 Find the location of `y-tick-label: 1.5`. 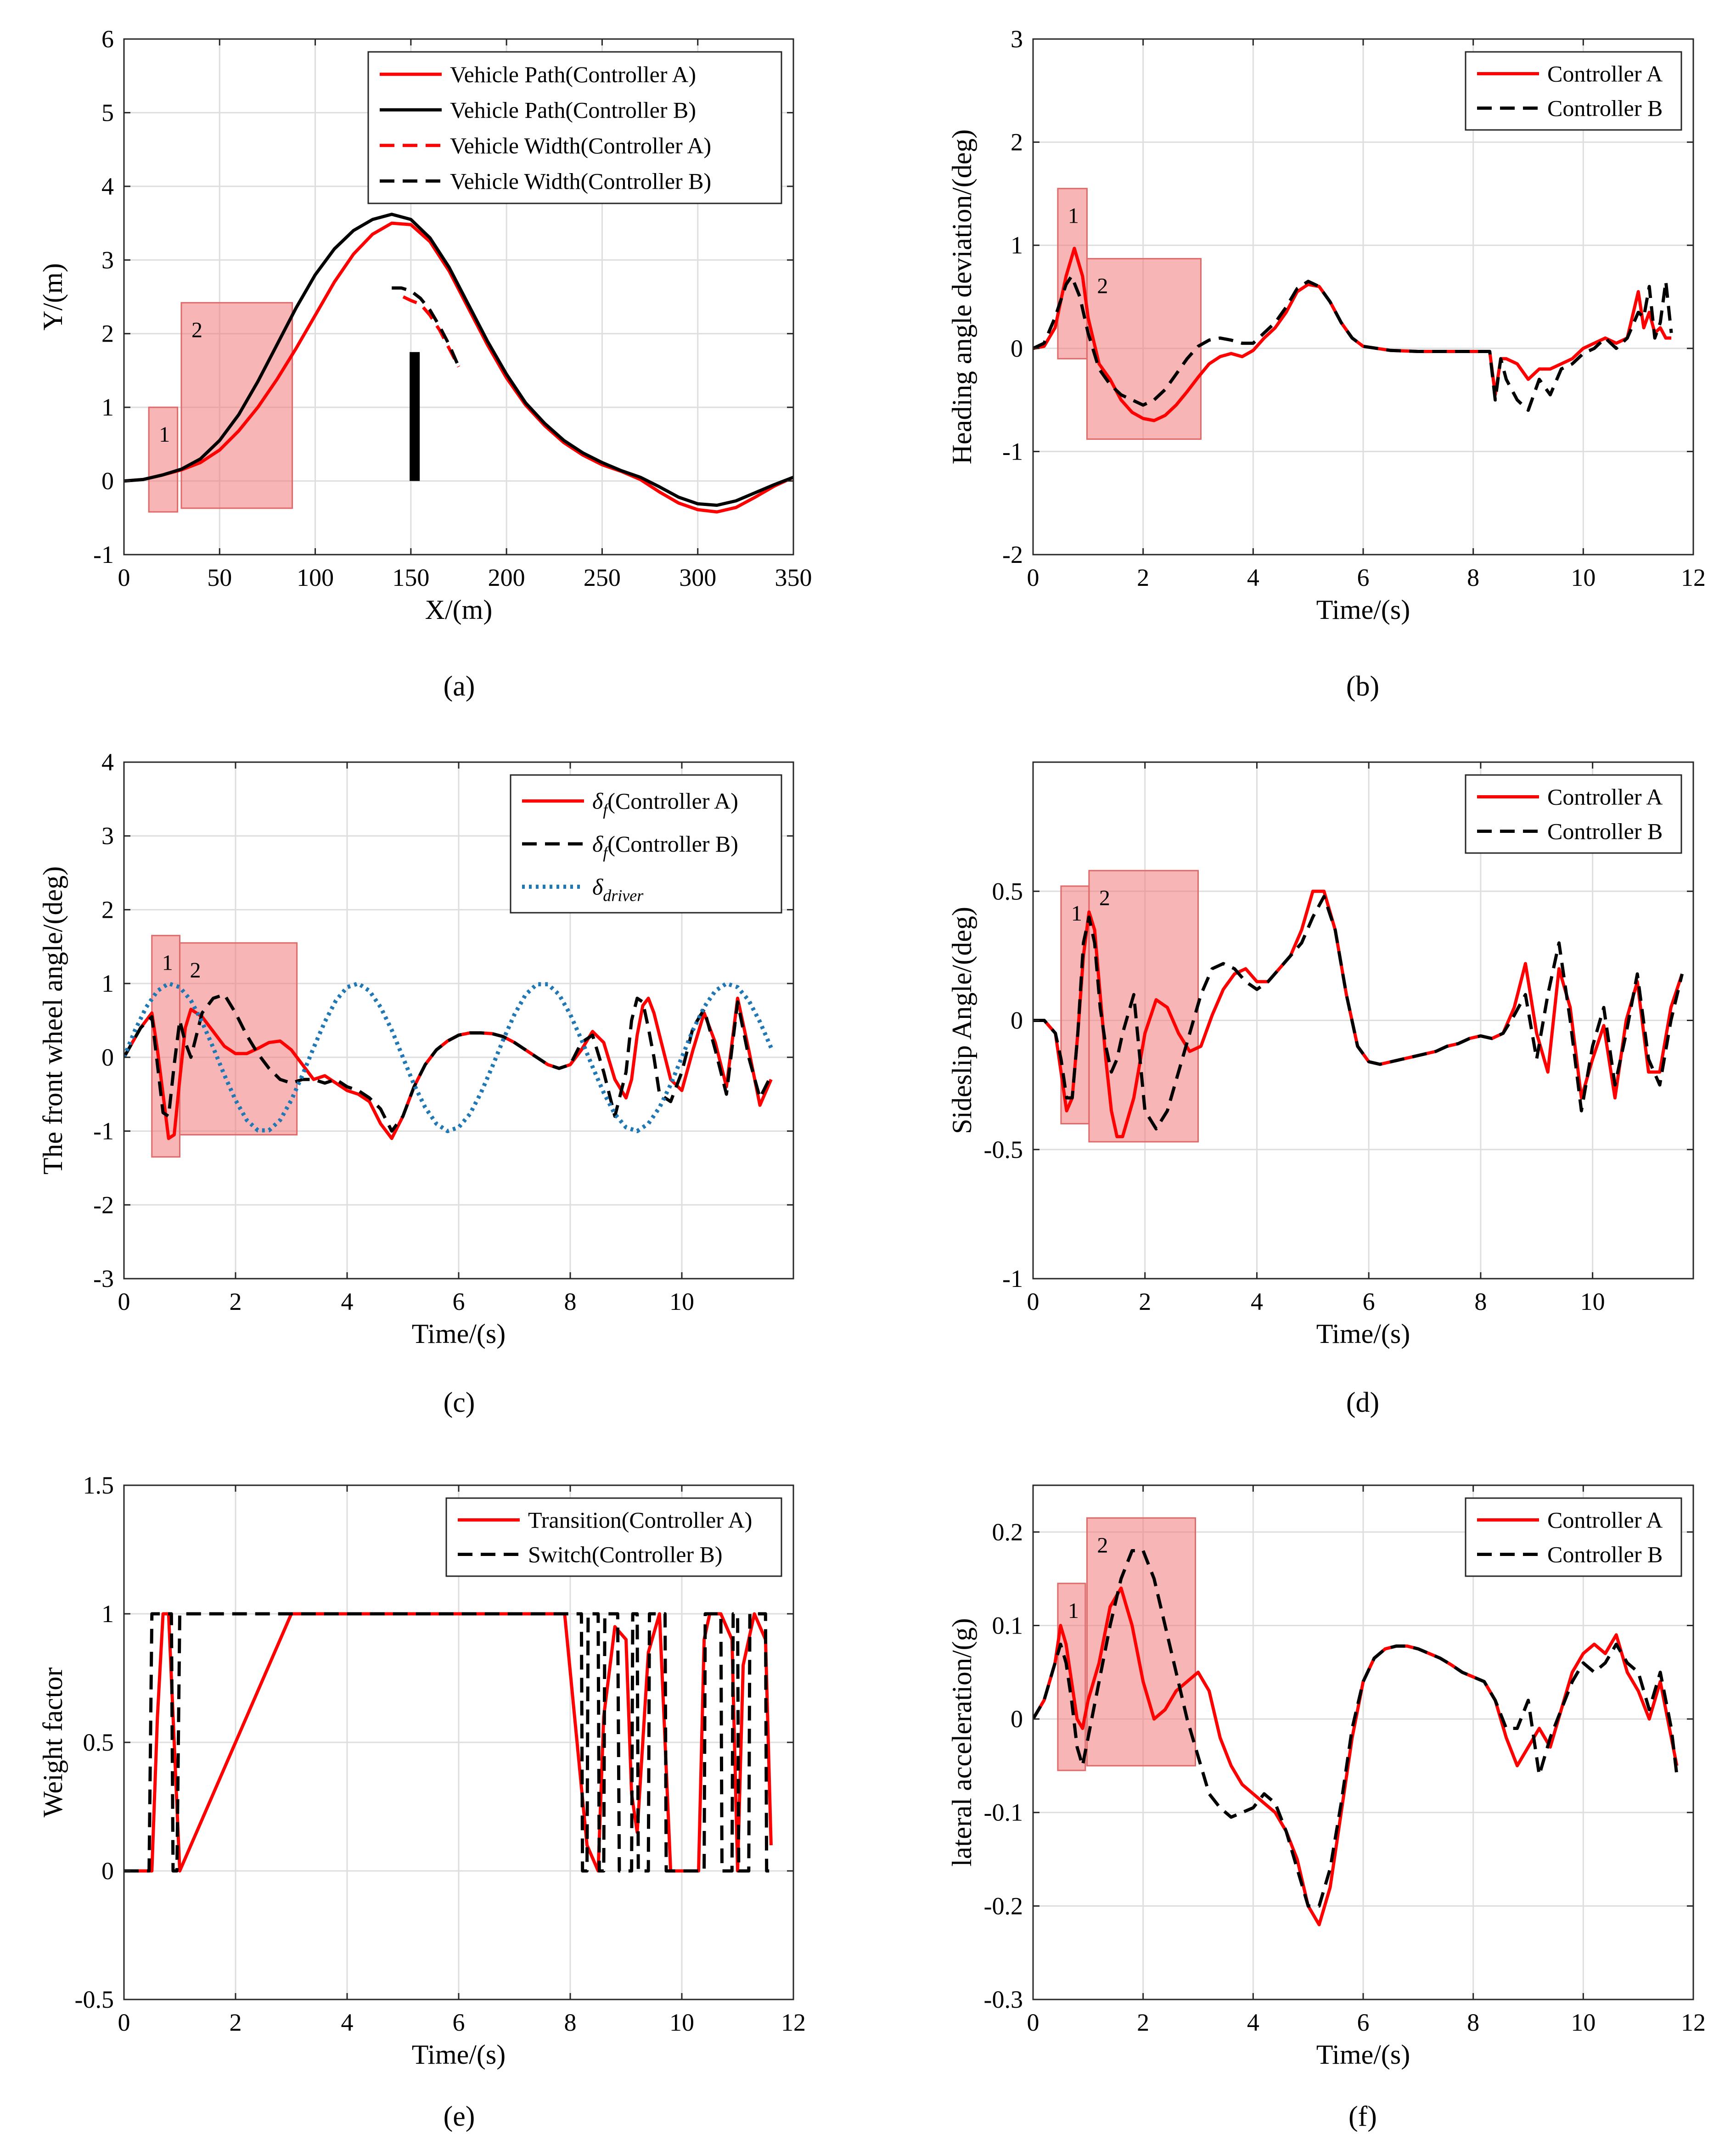

y-tick-label: 1.5 is located at coordinates (98, 1485).